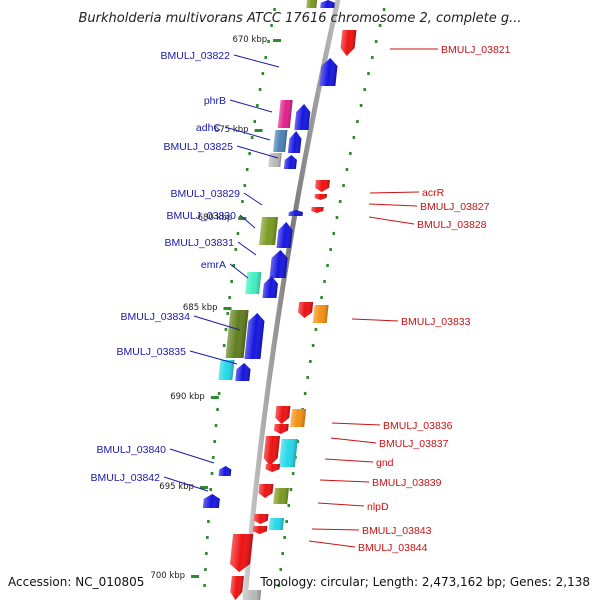 The width and height of the screenshot is (600, 600). What do you see at coordinates (199, 147) in the screenshot?
I see `gene-label-forward: BMULJ_03825` at bounding box center [199, 147].